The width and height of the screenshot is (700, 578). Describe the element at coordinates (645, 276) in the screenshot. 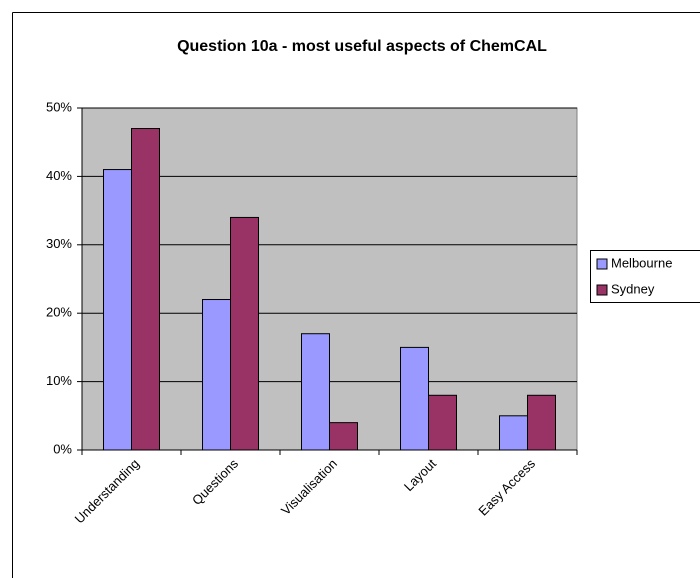

I see `legend-box` at that location.